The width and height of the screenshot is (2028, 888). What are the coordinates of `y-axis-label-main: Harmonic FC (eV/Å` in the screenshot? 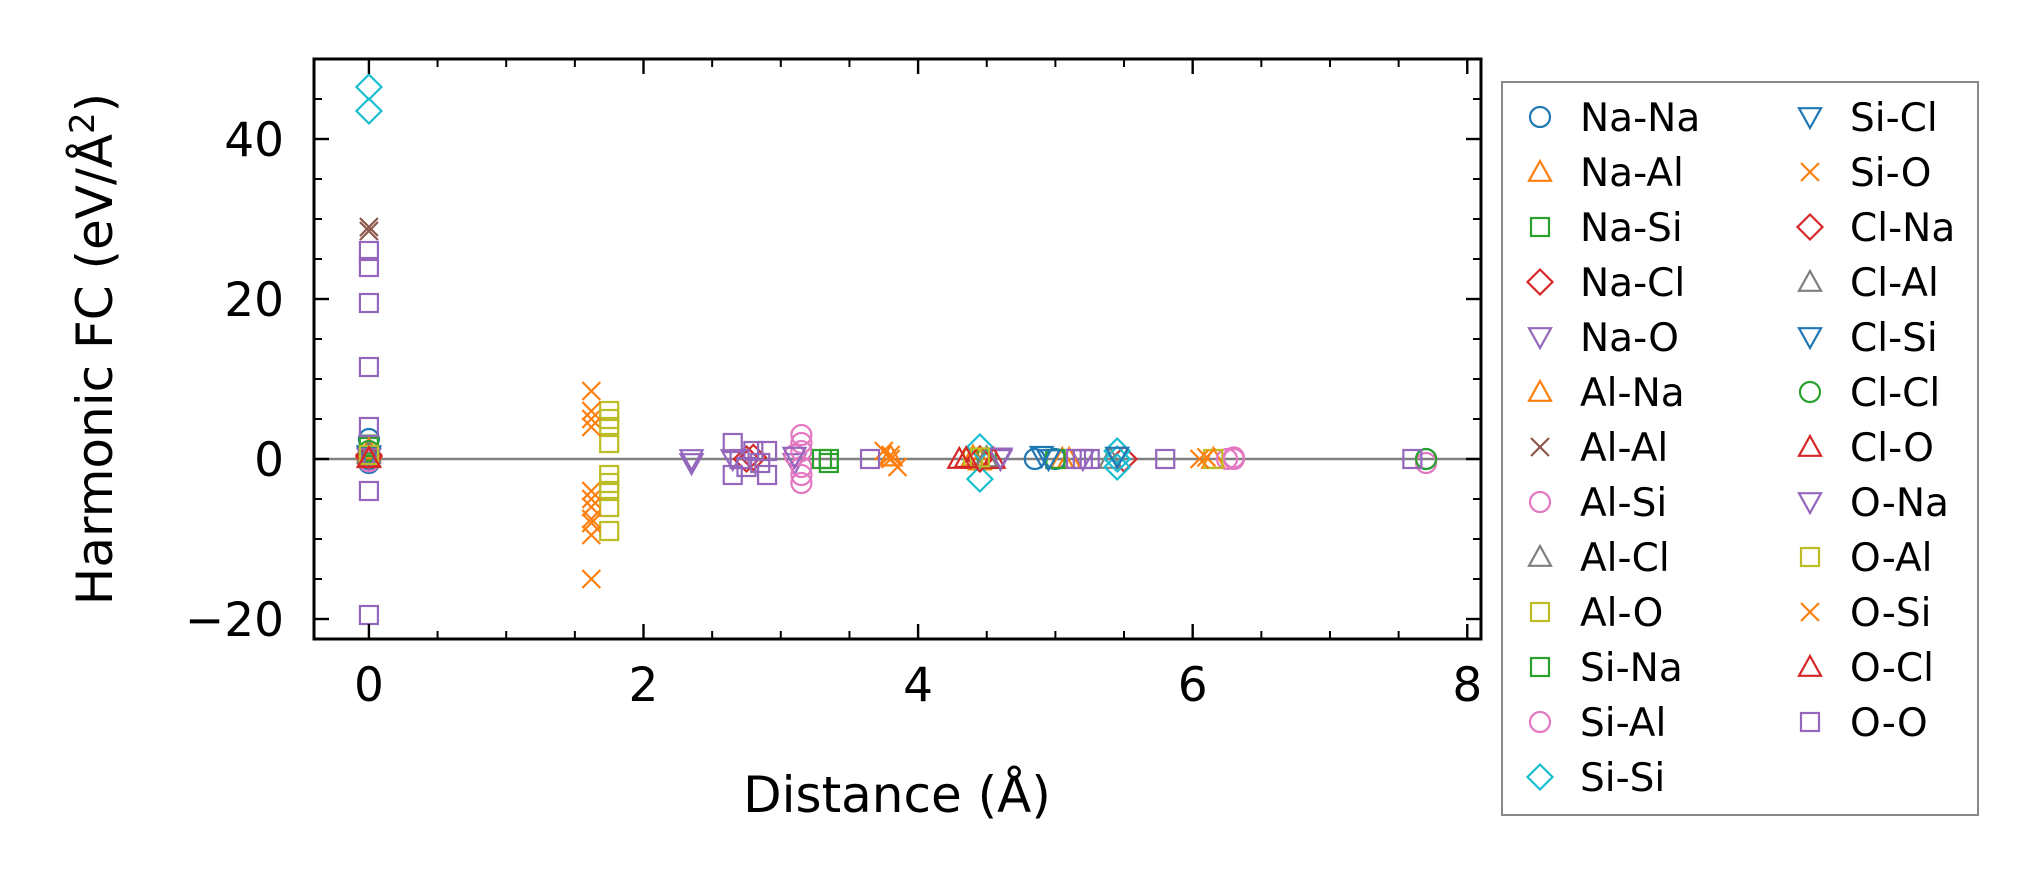 It's located at (95, 369).